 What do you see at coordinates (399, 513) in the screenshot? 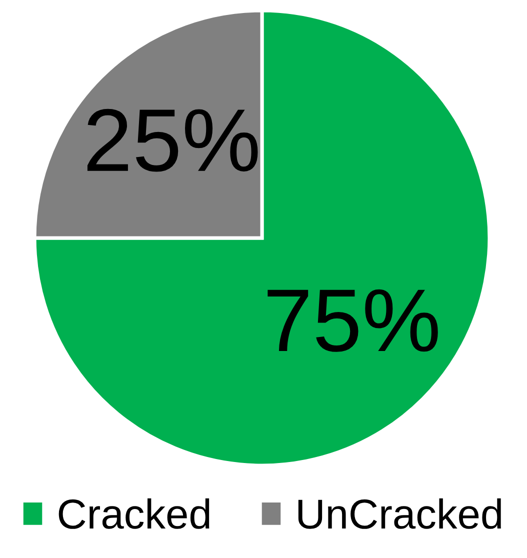
I see `legend-label: UnCracked` at bounding box center [399, 513].